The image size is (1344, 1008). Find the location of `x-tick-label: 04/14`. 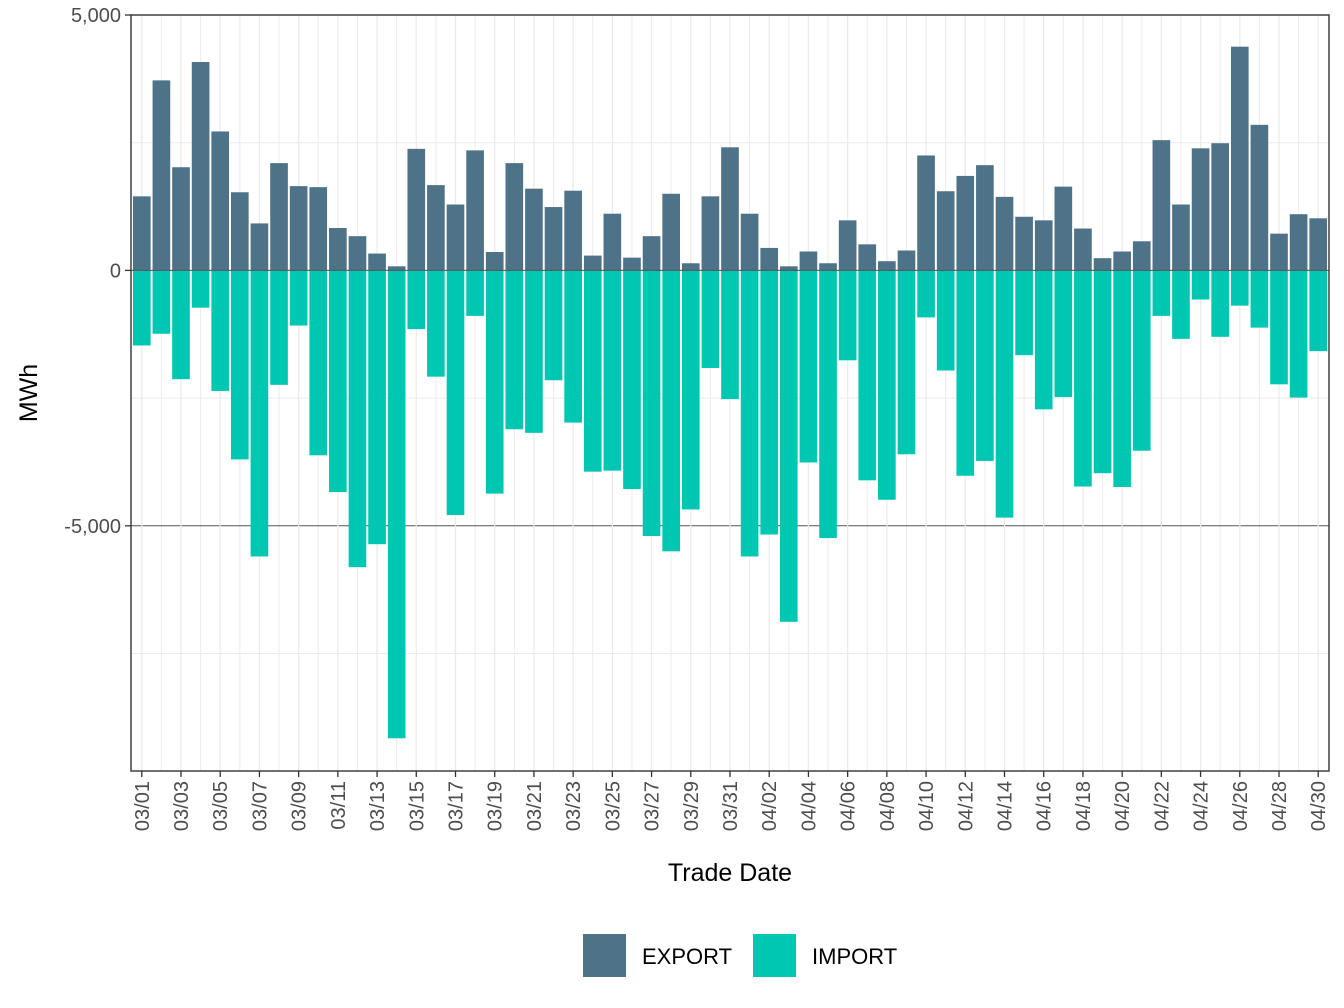

x-tick-label: 04/14 is located at coordinates (1006, 806).